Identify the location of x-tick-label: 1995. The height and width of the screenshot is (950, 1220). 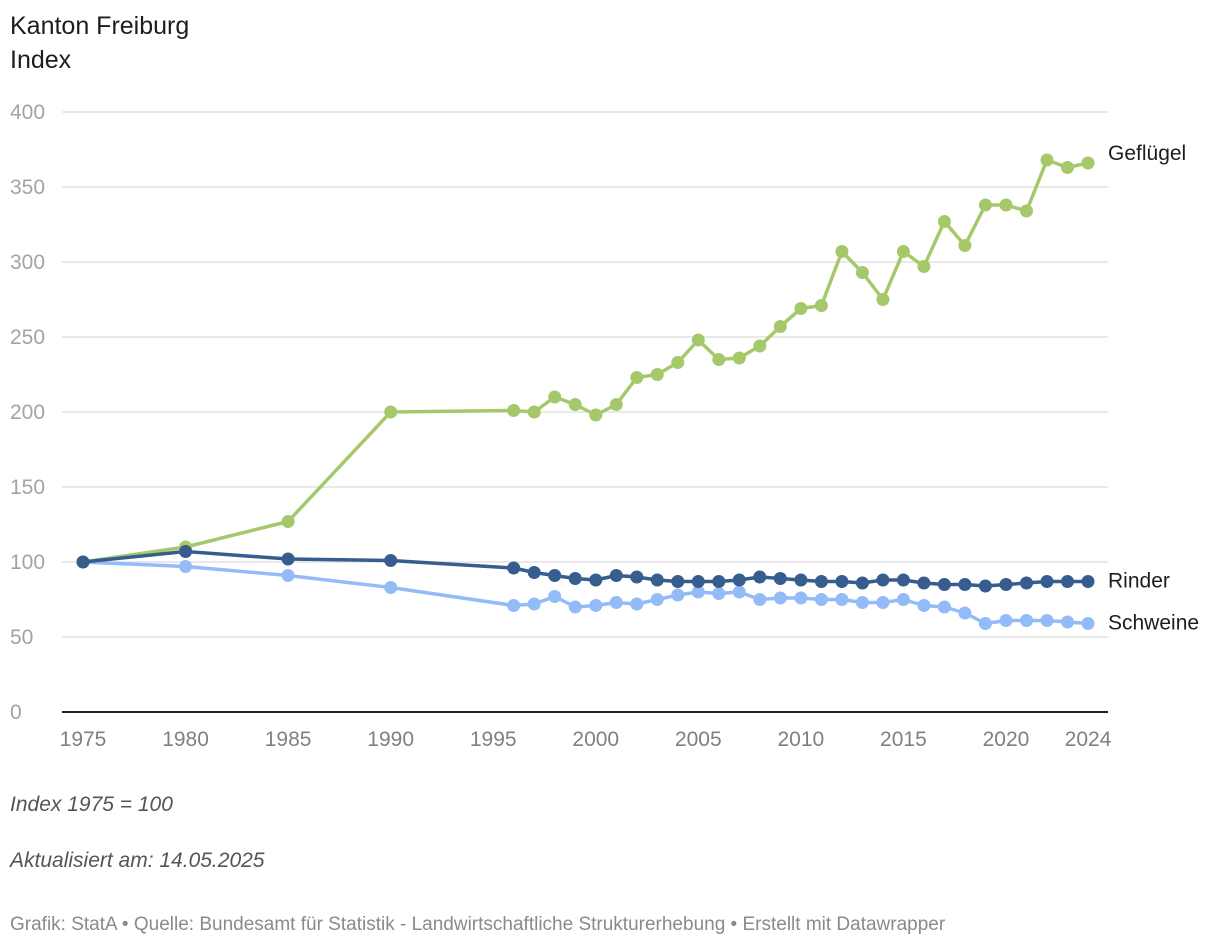
(493, 739).